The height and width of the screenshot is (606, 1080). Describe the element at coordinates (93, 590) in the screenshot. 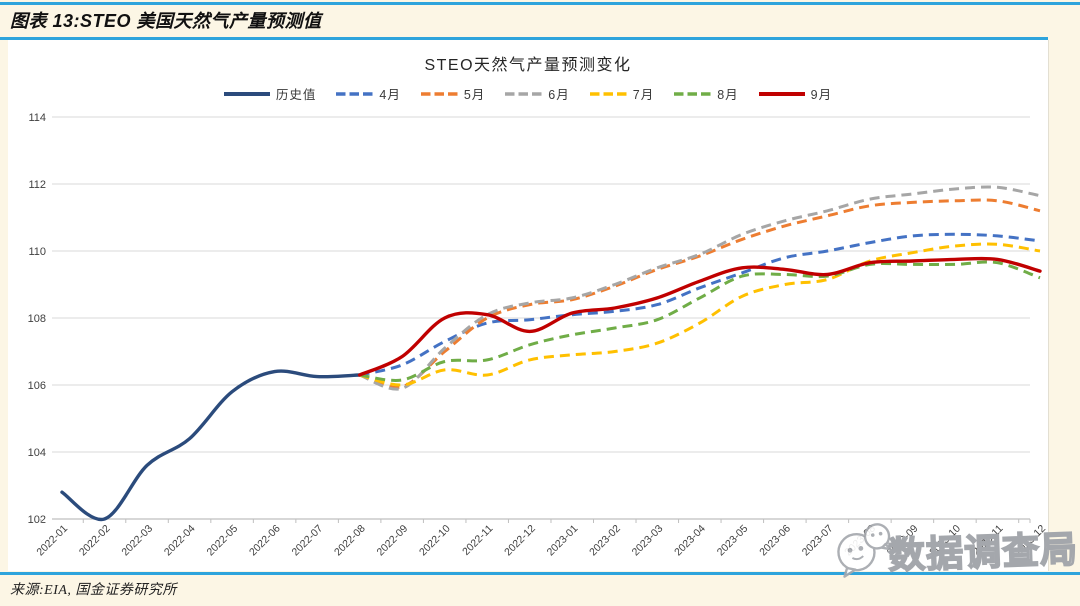

I see `source-text: 来源:EIA, 国金证券研究所` at that location.